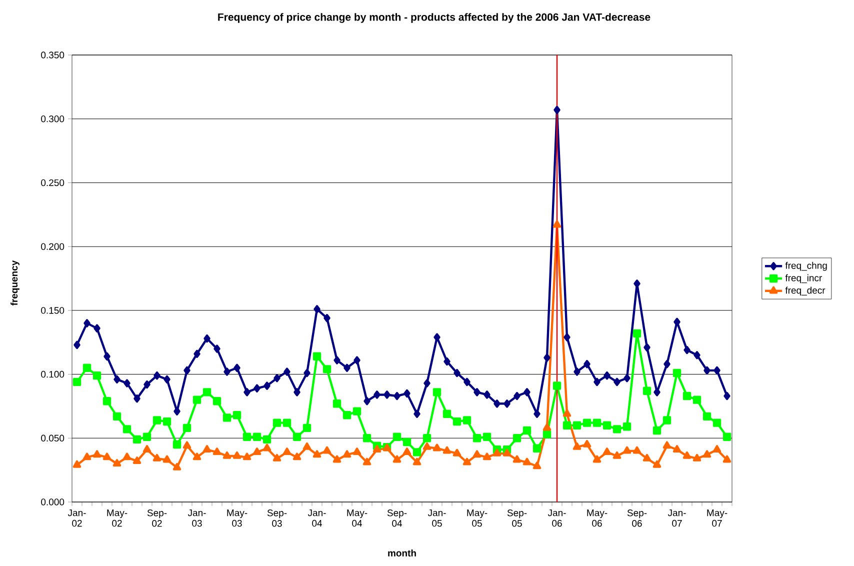 This screenshot has width=854, height=566. What do you see at coordinates (803, 279) in the screenshot?
I see `legend-label: freq_incr` at bounding box center [803, 279].